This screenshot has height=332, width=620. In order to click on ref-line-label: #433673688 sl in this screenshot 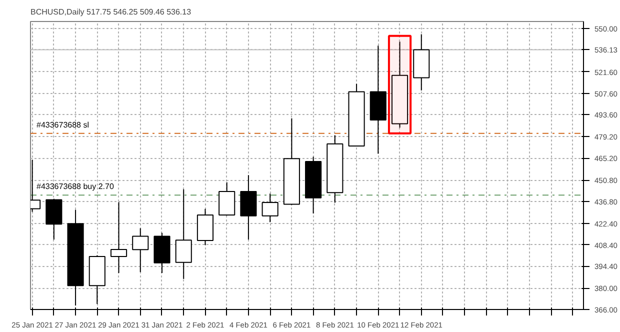, I will do `click(63, 125)`.